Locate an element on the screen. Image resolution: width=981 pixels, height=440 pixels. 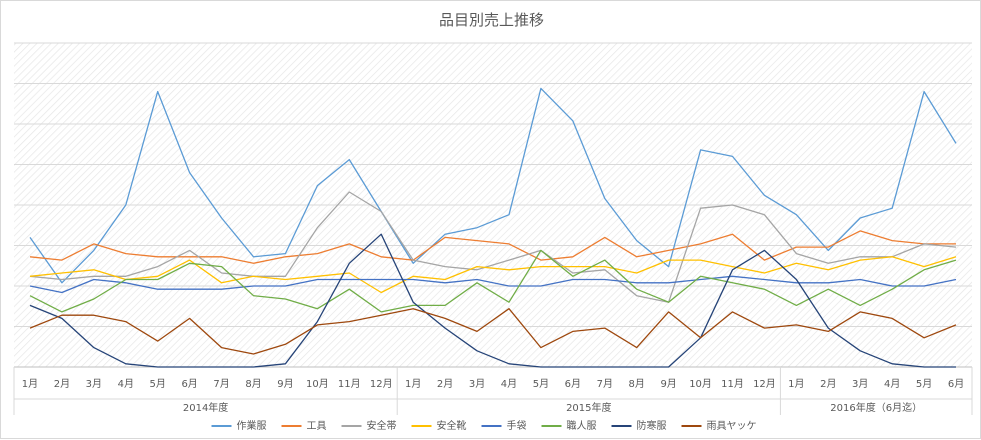
legend-label: 安全帯 is located at coordinates (382, 425).